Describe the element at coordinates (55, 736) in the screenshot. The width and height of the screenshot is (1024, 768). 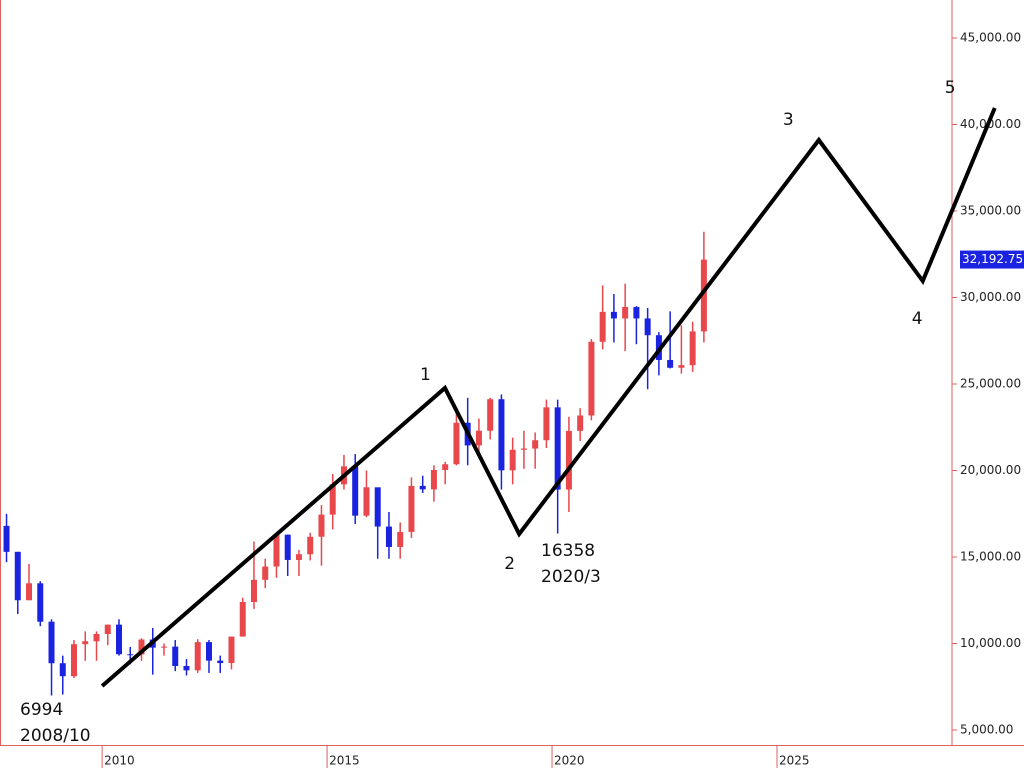
I see `annotation: 2008/10` at that location.